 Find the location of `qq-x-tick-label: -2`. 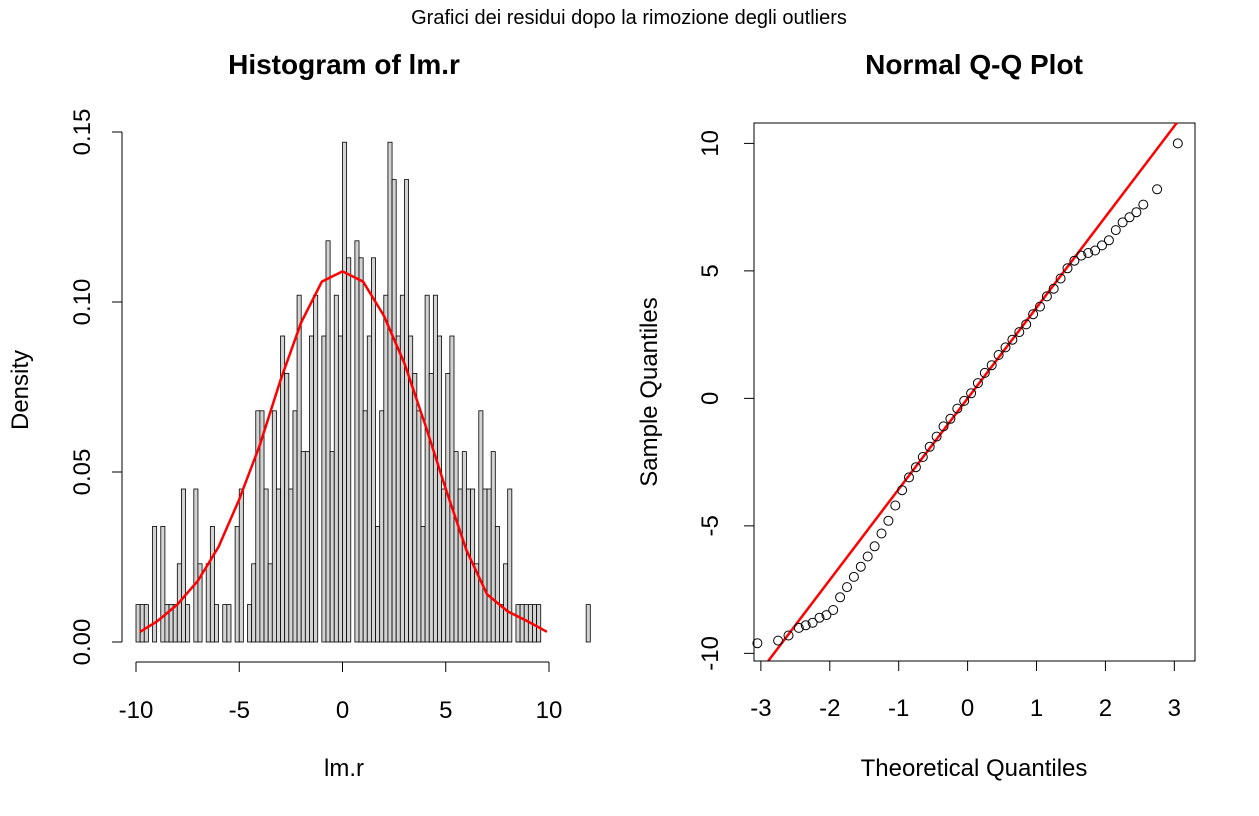

qq-x-tick-label: -2 is located at coordinates (829, 708).